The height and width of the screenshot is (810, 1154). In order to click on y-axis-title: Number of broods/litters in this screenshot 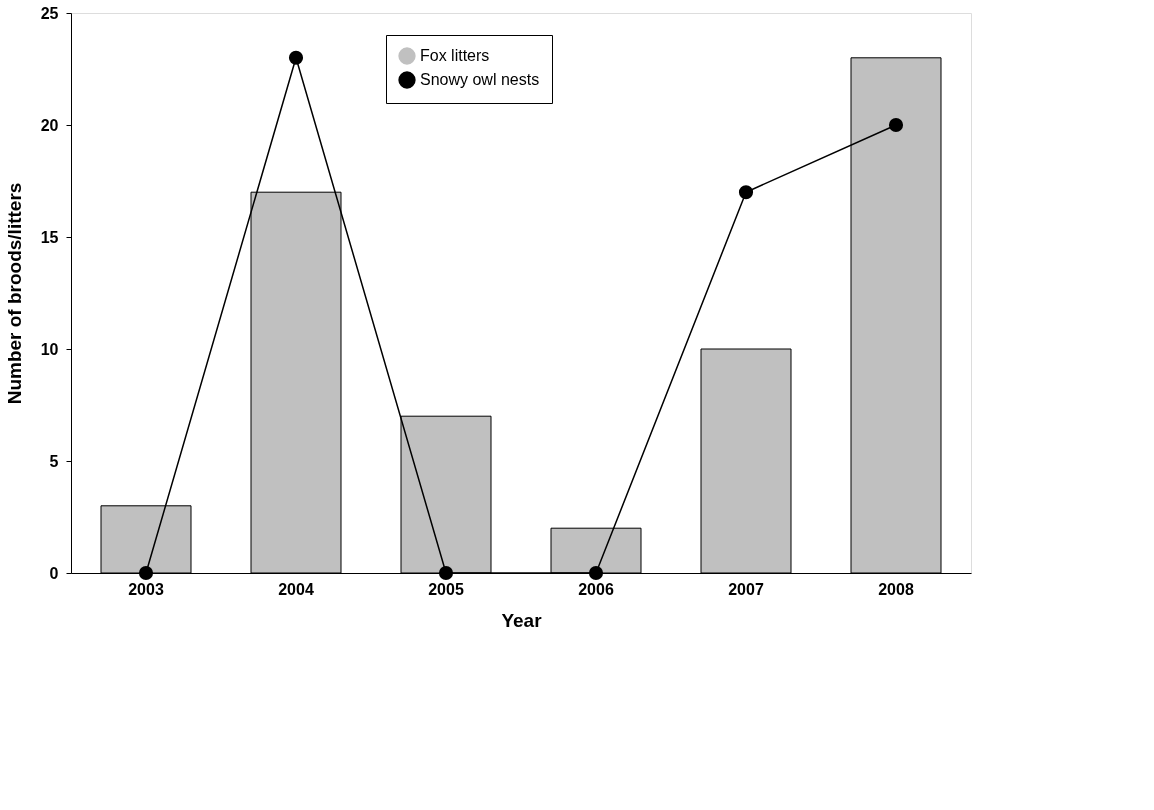, I will do `click(14, 293)`.